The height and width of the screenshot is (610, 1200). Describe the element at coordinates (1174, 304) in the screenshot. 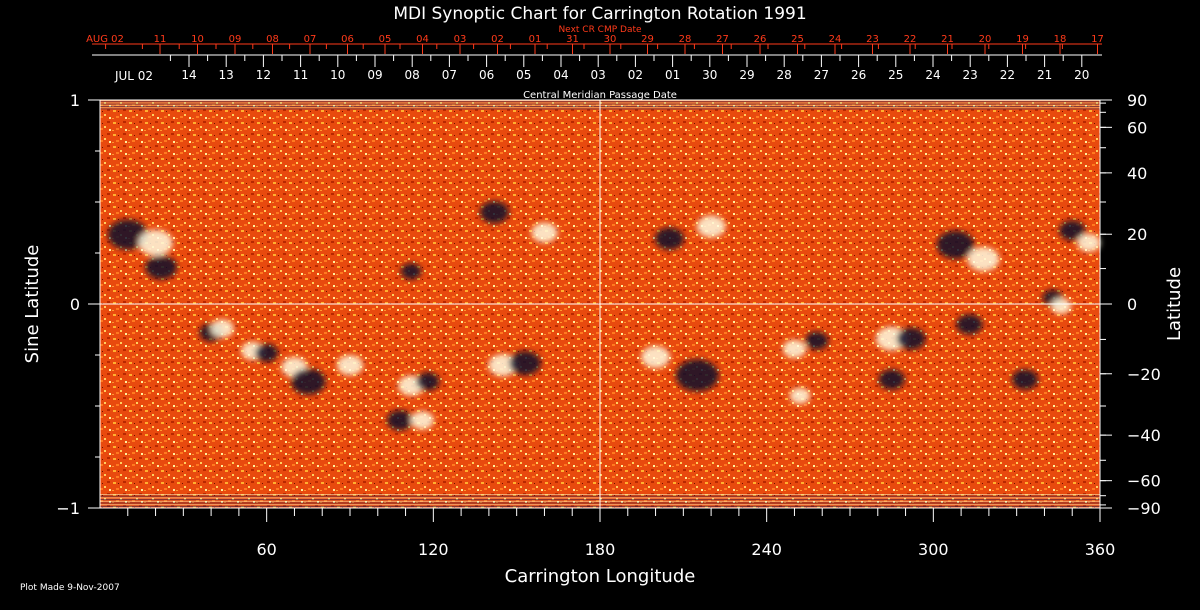

I see `y-axis-right-title: Latitude` at that location.